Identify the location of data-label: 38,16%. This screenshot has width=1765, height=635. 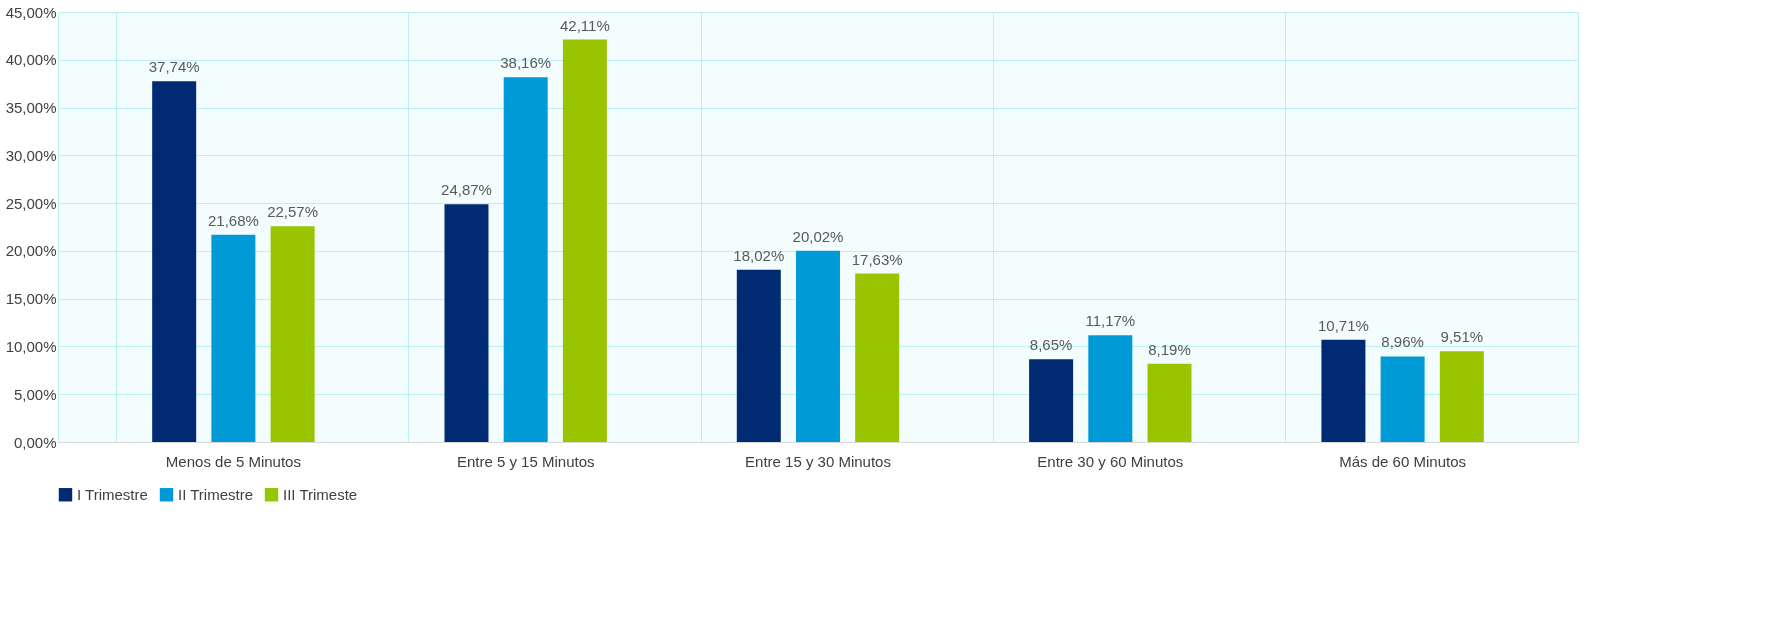
(526, 63).